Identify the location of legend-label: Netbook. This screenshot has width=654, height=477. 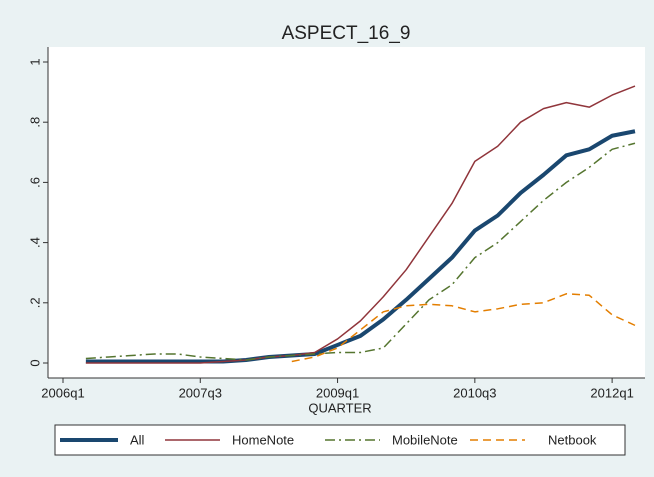
(572, 439).